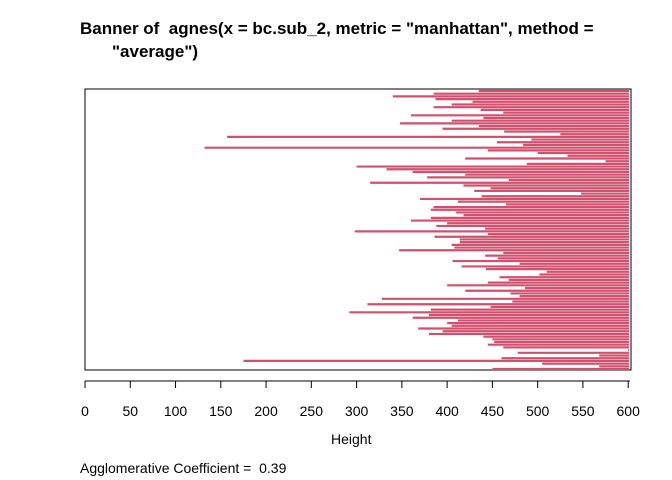  I want to click on x-tick-label: 400, so click(447, 411).